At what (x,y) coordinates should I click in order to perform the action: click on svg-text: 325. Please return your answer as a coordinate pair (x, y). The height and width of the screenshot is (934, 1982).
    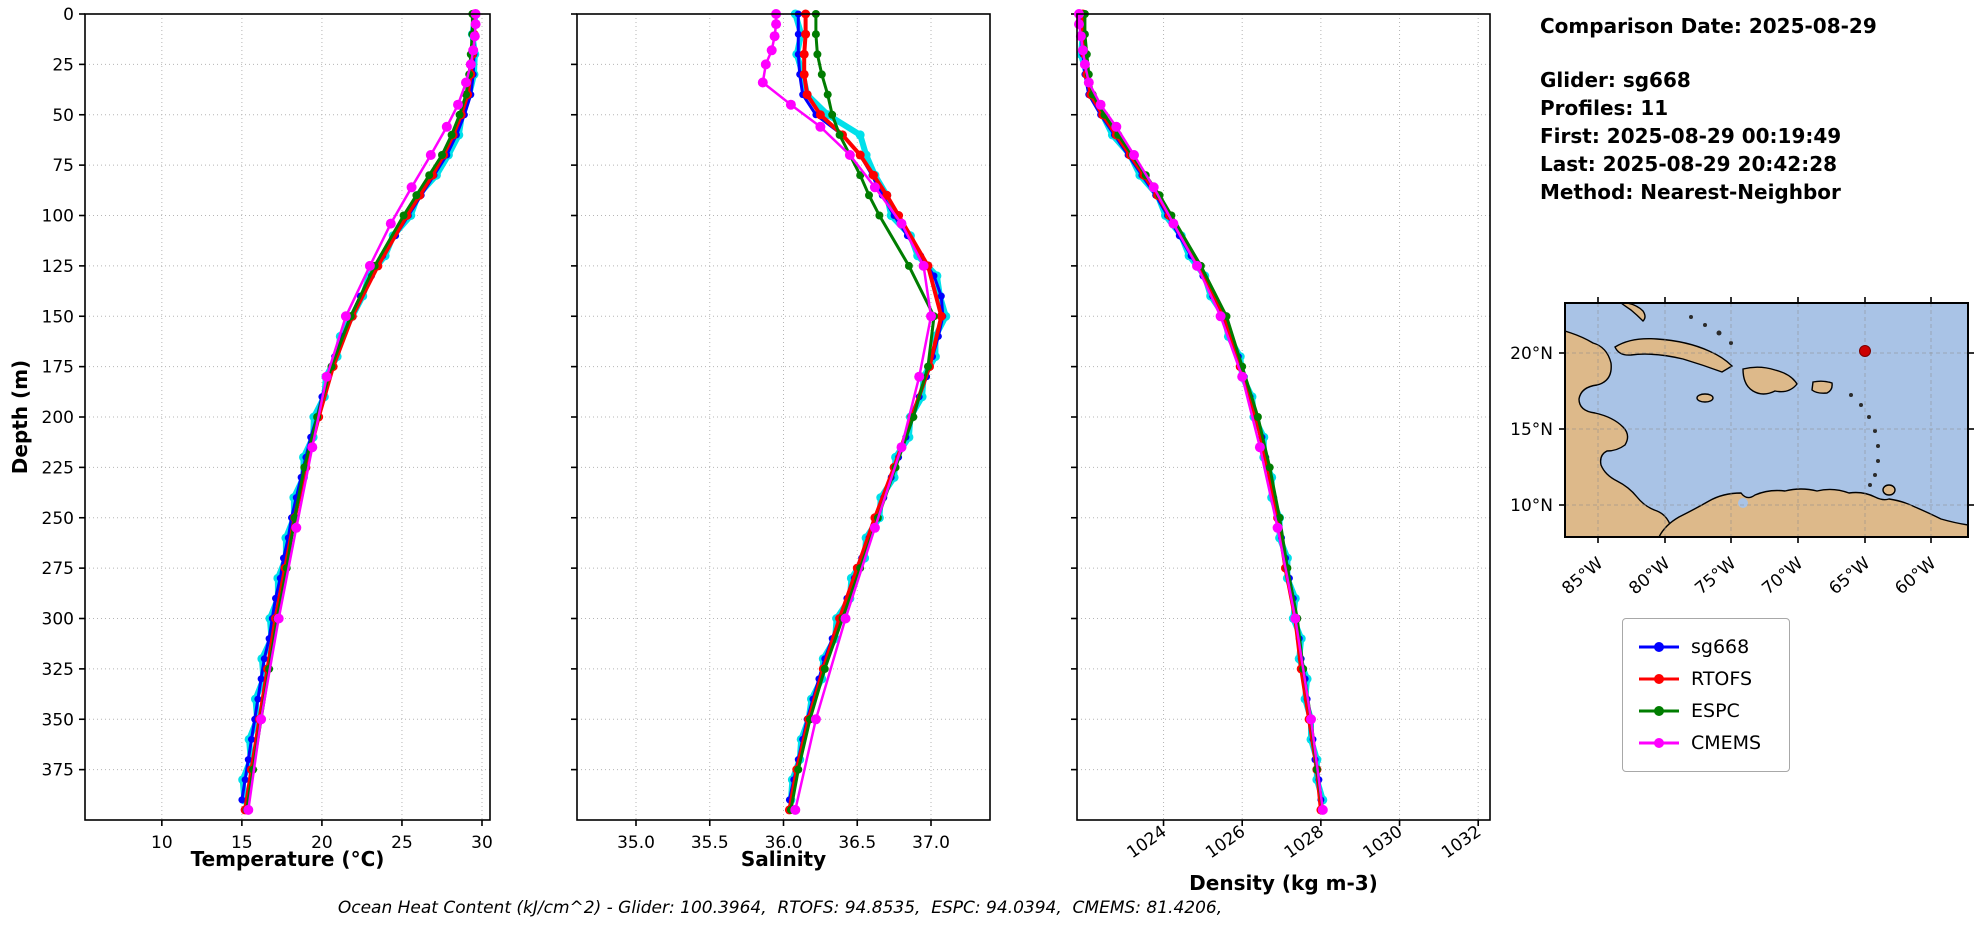
    Looking at the image, I should click on (58, 670).